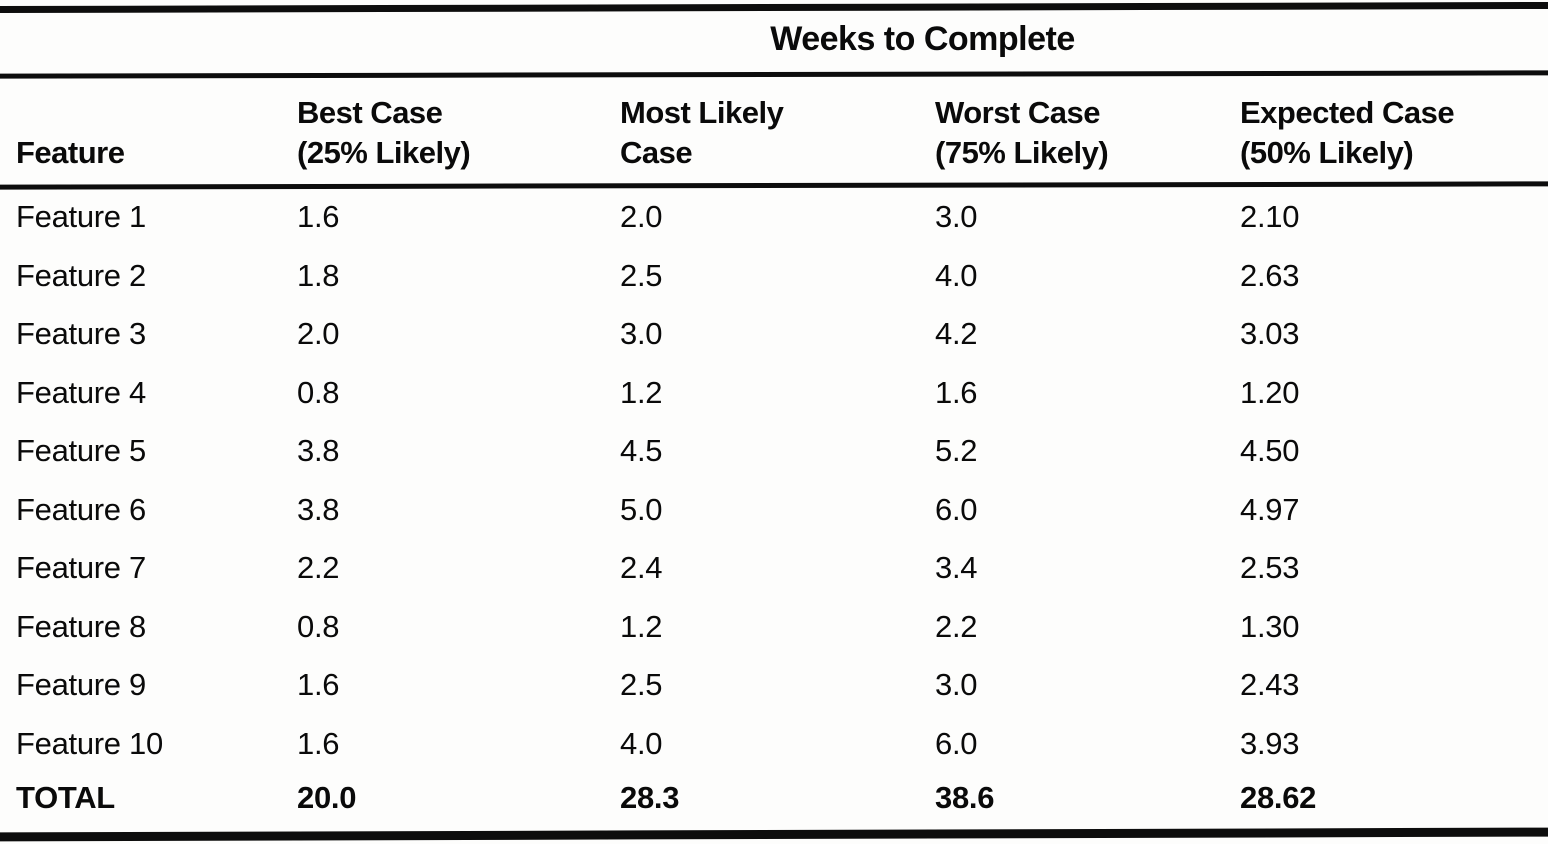 The width and height of the screenshot is (1548, 844). I want to click on cell-most-likely: 4.0, so click(641, 743).